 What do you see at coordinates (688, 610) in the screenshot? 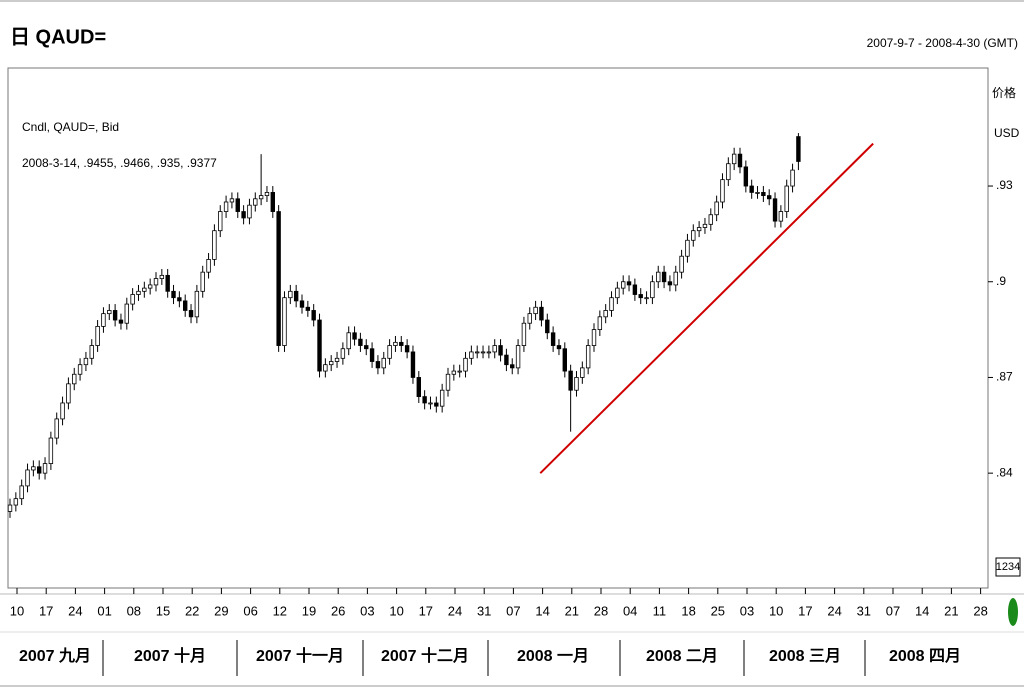
I see `x-tick-label: 18` at bounding box center [688, 610].